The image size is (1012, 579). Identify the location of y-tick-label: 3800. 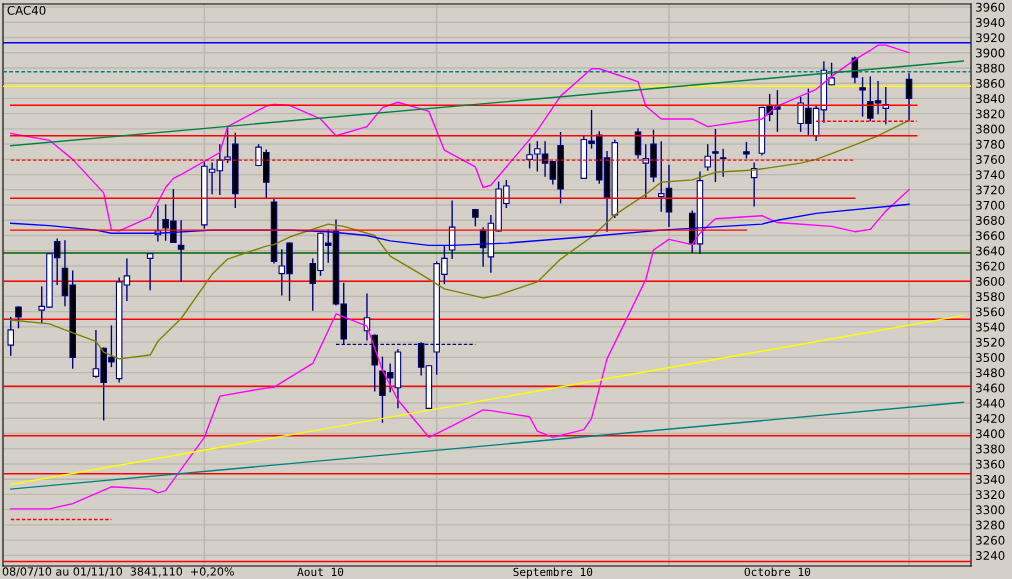
(990, 129).